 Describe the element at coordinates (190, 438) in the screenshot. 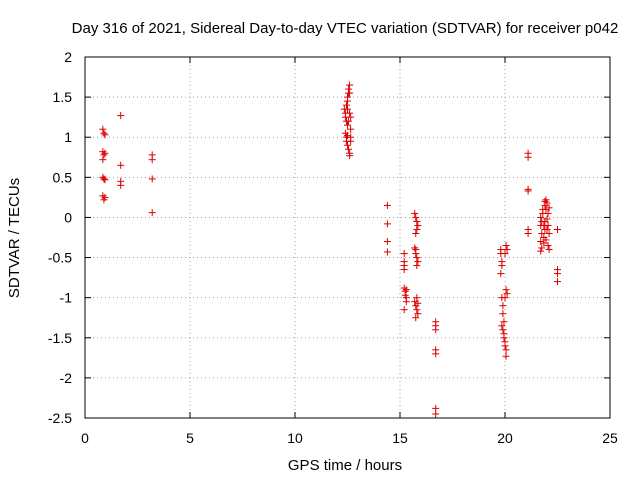

I see `x-tick-label: 5` at that location.